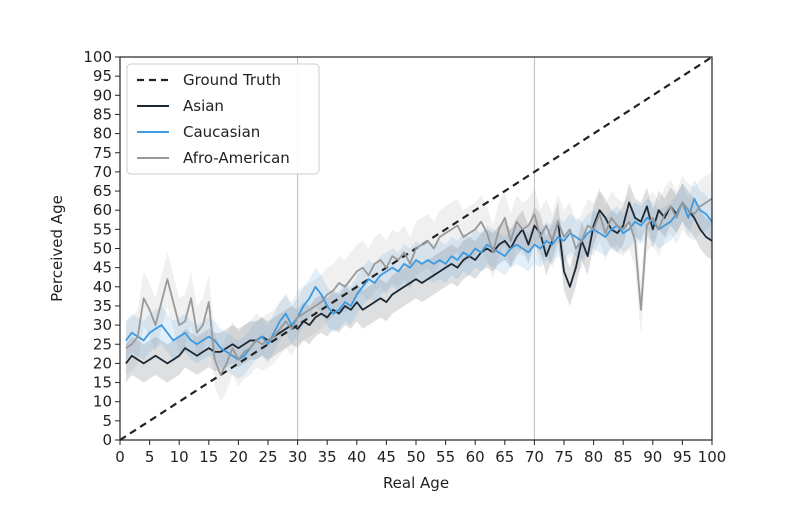  Describe the element at coordinates (150, 457) in the screenshot. I see `x-tick-label-5: 5` at that location.